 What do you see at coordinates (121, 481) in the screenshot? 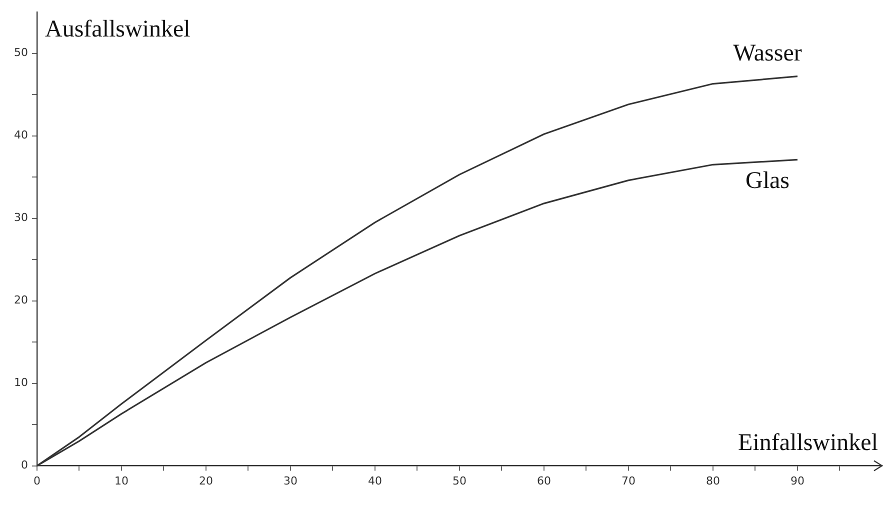
I see `x-tick-label: 10` at bounding box center [121, 481].